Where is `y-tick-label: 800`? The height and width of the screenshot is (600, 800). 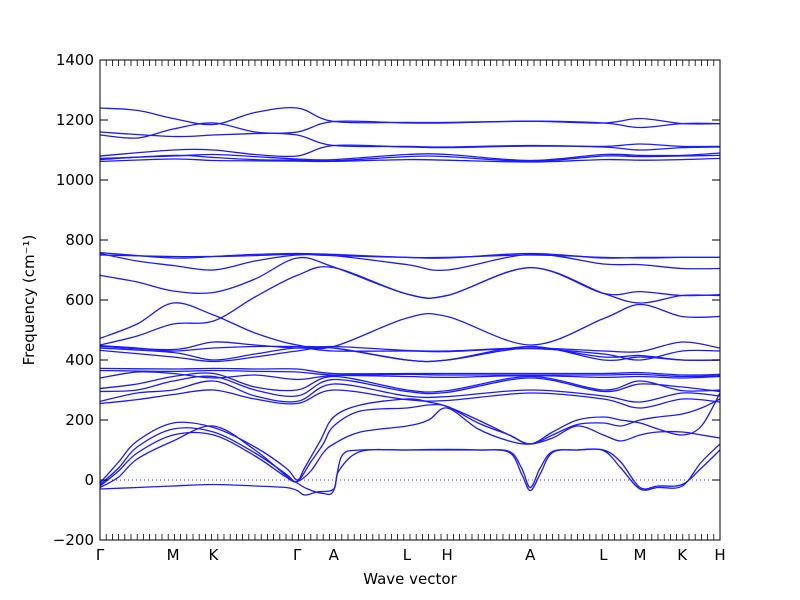 y-tick-label: 800 is located at coordinates (79, 240).